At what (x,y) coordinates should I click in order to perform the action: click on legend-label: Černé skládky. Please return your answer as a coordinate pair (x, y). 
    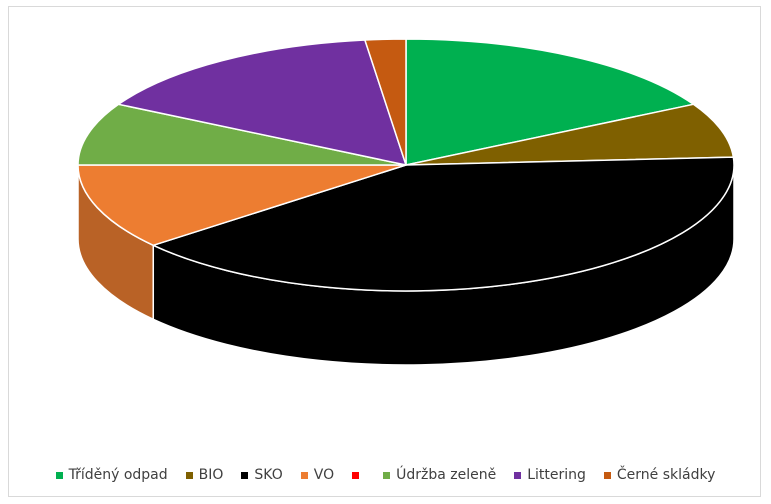
    Looking at the image, I should click on (666, 475).